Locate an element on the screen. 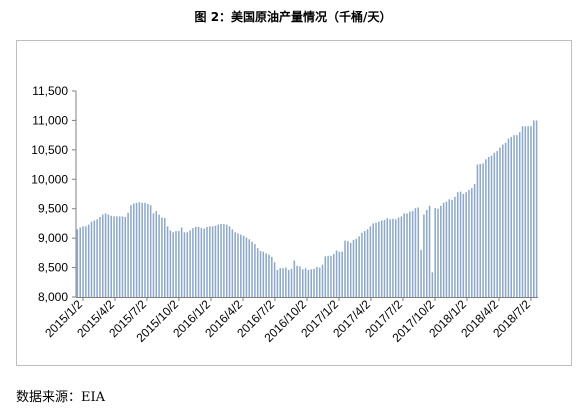  y-tick-label: 10,000 is located at coordinates (49, 179).